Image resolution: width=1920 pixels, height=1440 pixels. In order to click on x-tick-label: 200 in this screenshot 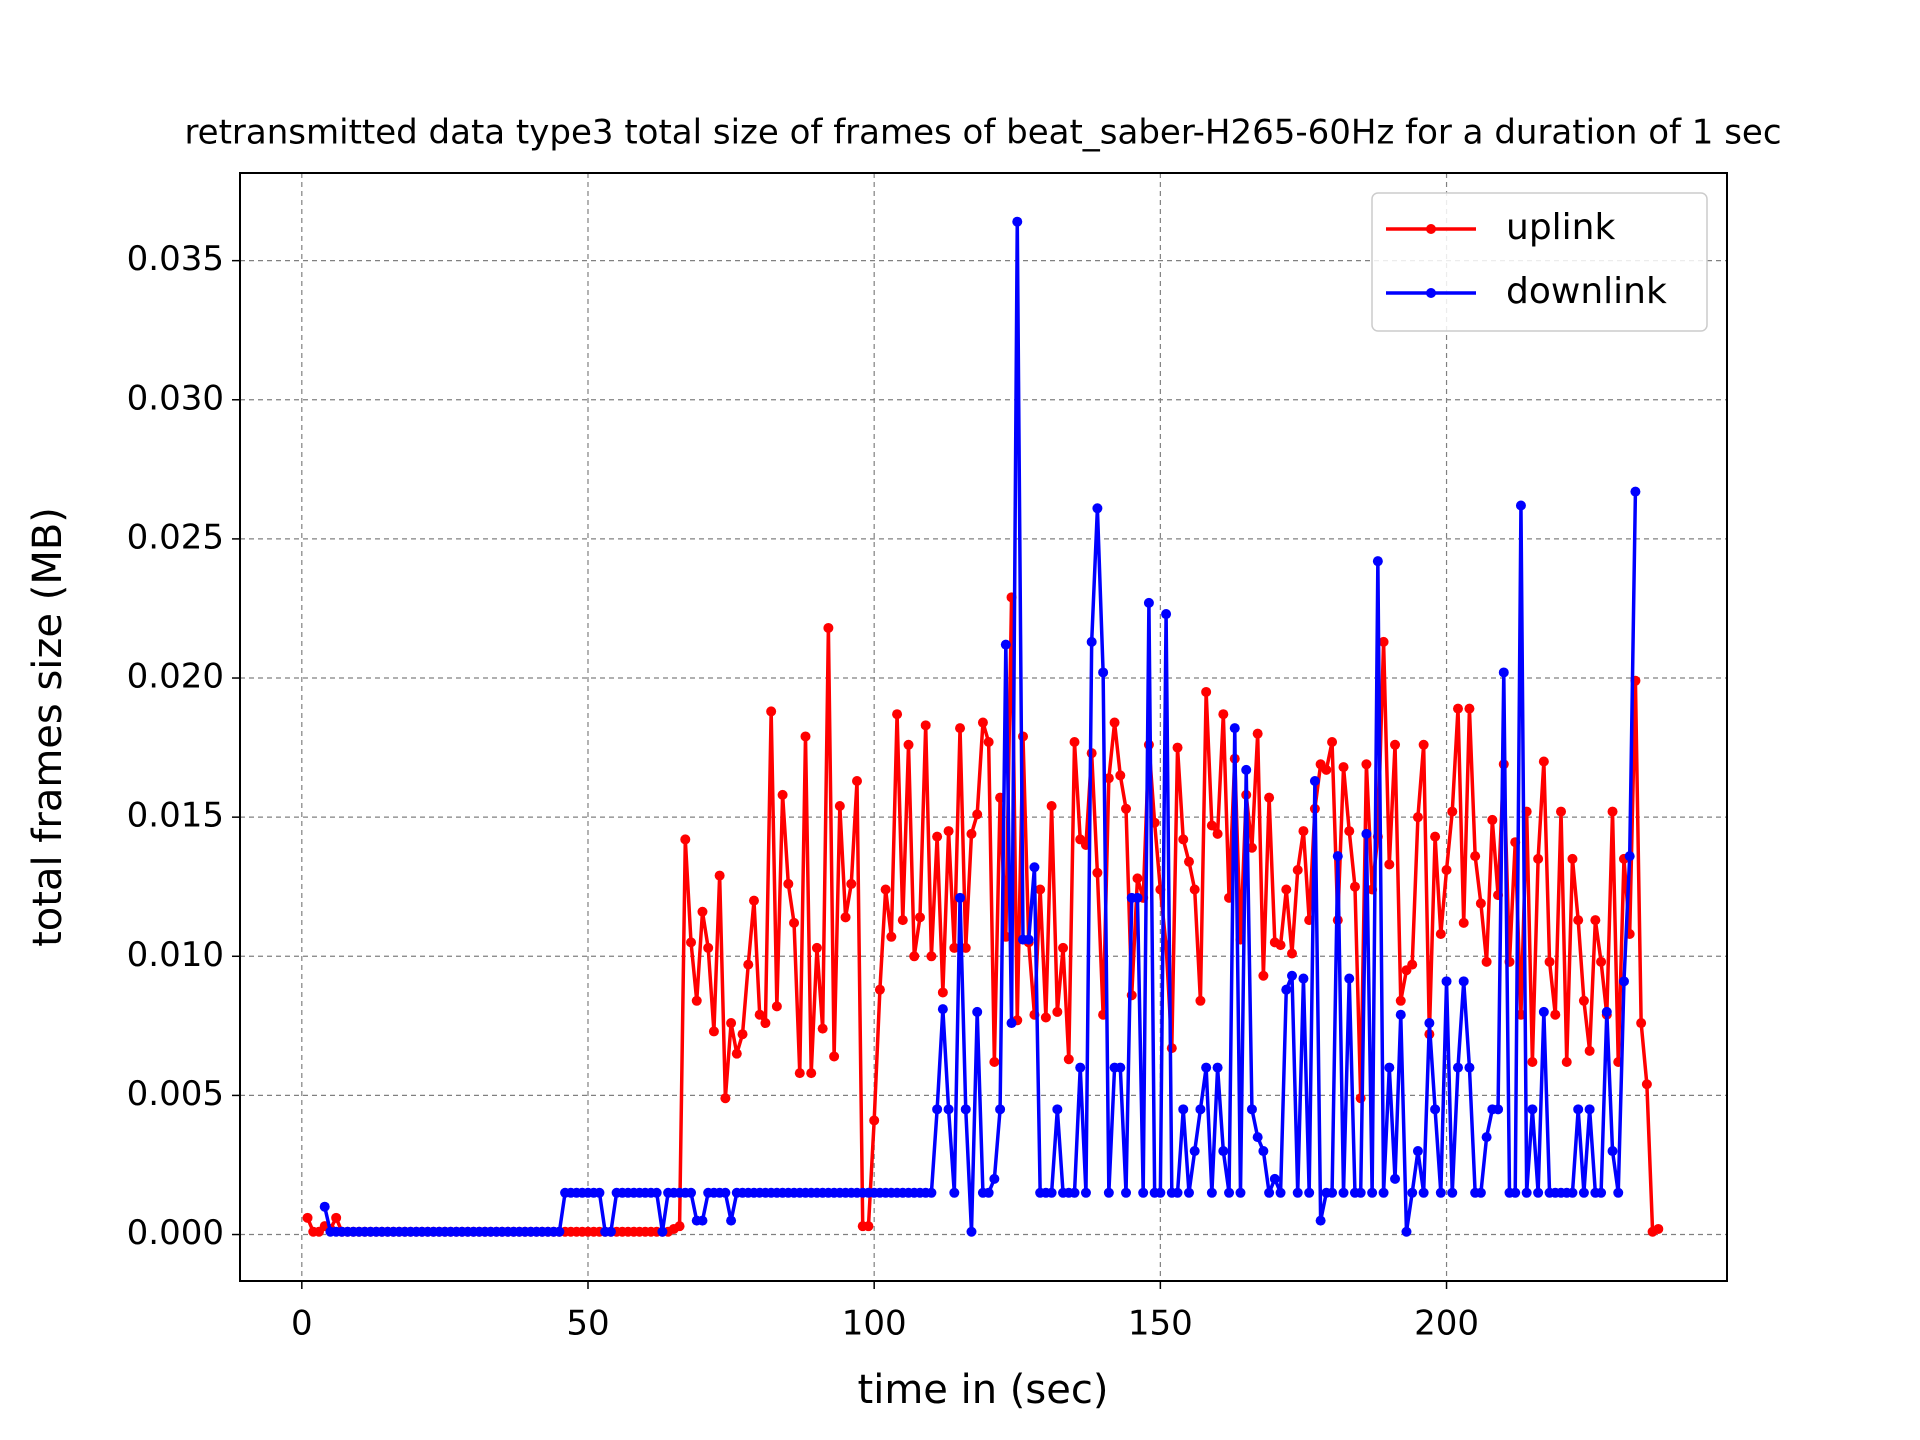, I will do `click(1446, 1324)`.